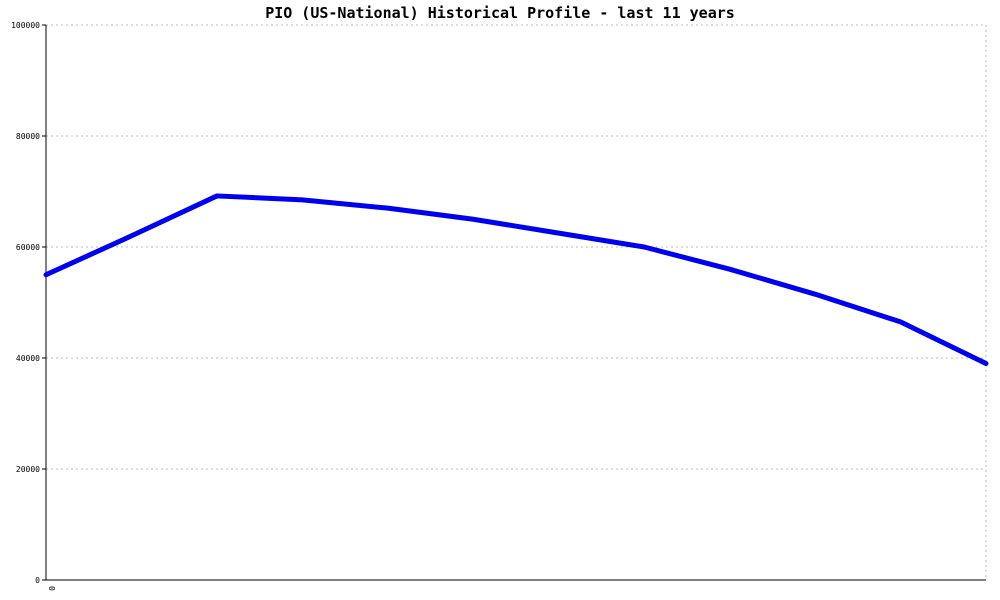  Describe the element at coordinates (28, 303) in the screenshot. I see `y-tick-labels: 0 20000 40000 60000 80000 100000` at that location.